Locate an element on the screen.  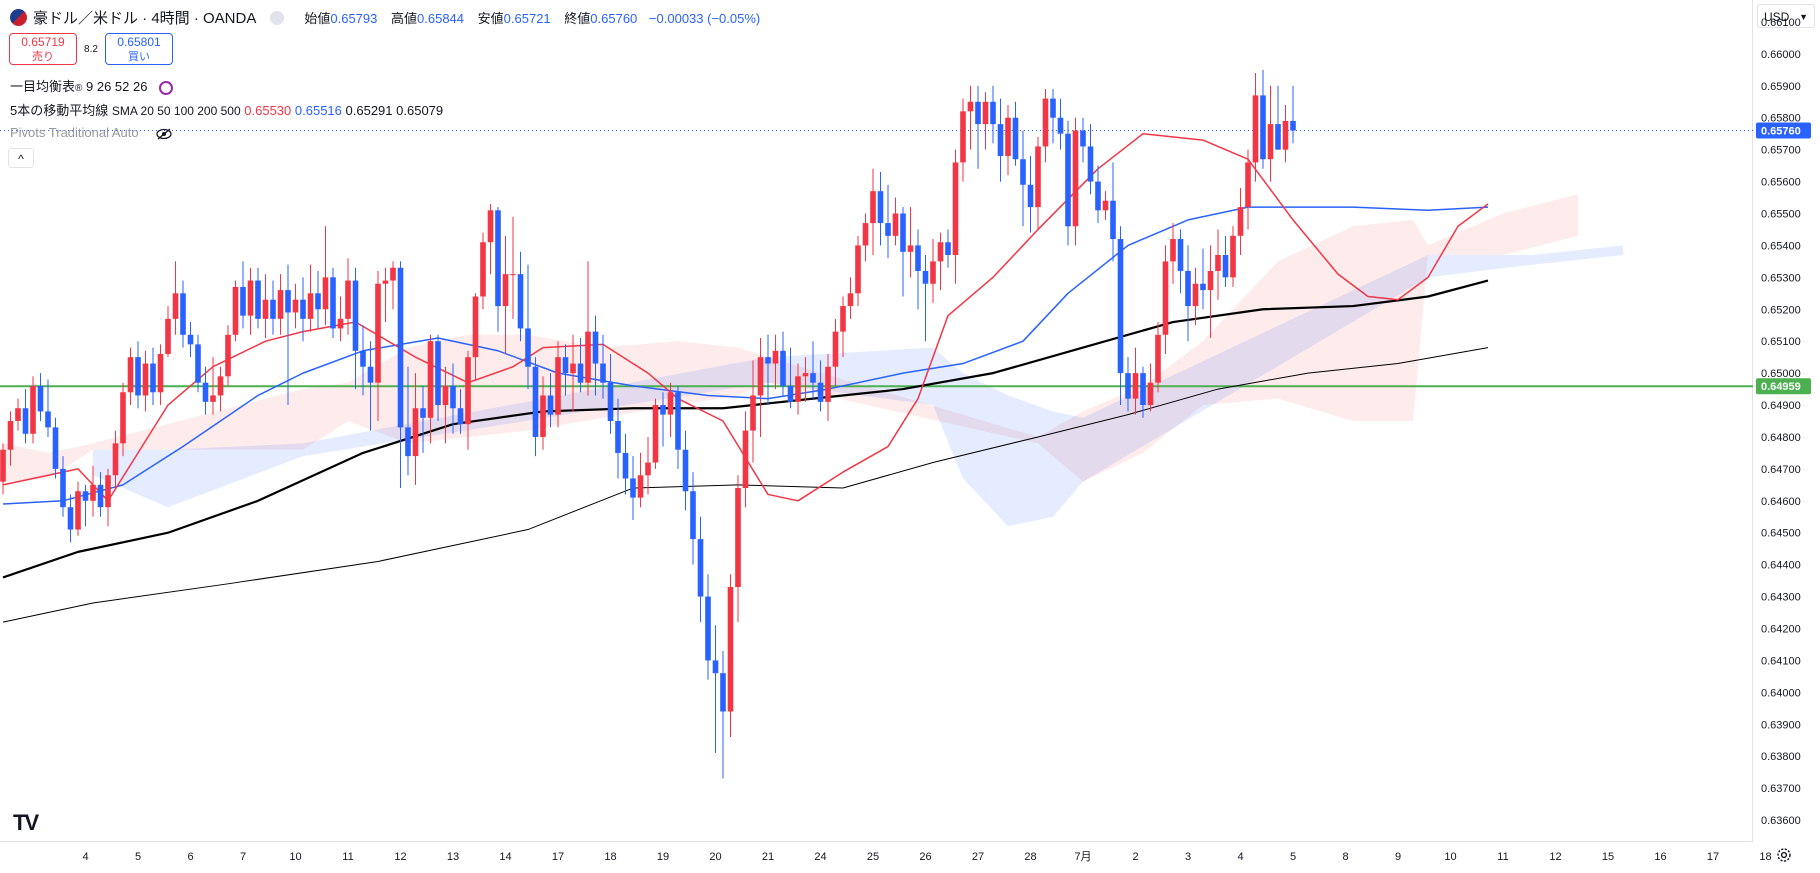
chevron-up-icon: ^ is located at coordinates (21, 158).